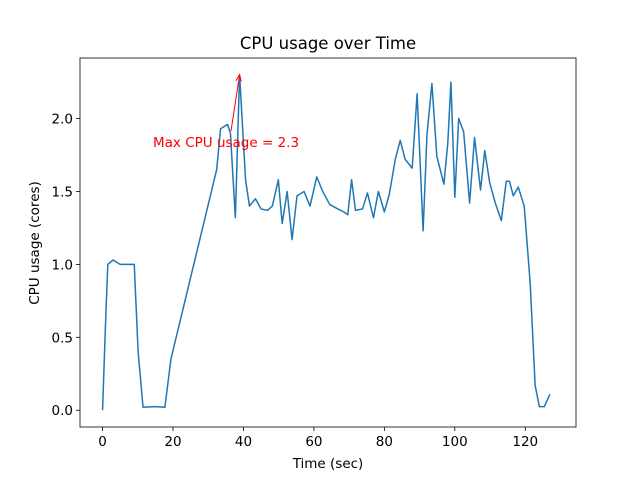 The image size is (640, 480). Describe the element at coordinates (328, 464) in the screenshot. I see `x-axis-label: Time (sec)` at that location.